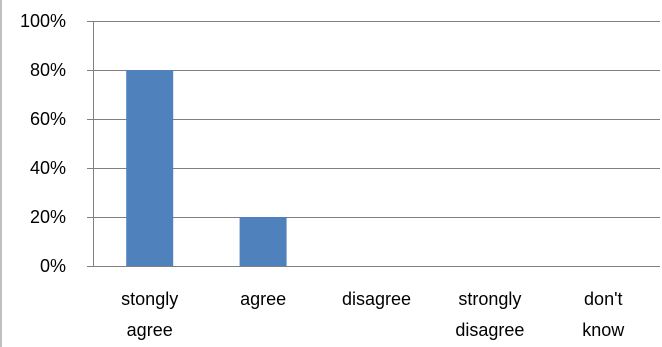  What do you see at coordinates (43, 21) in the screenshot?
I see `y-tick-label-5: 100%` at bounding box center [43, 21].